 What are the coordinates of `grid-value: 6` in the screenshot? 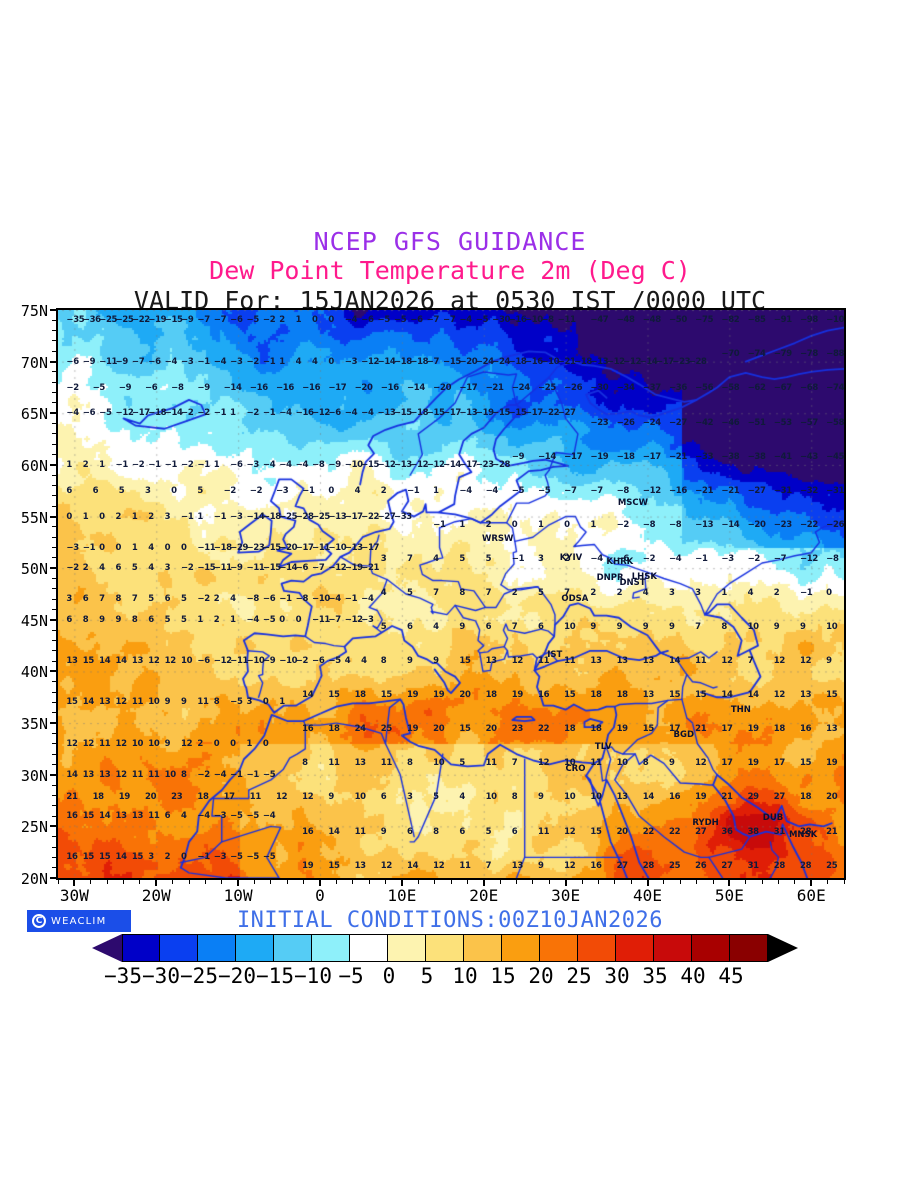 It's located at (167, 599).